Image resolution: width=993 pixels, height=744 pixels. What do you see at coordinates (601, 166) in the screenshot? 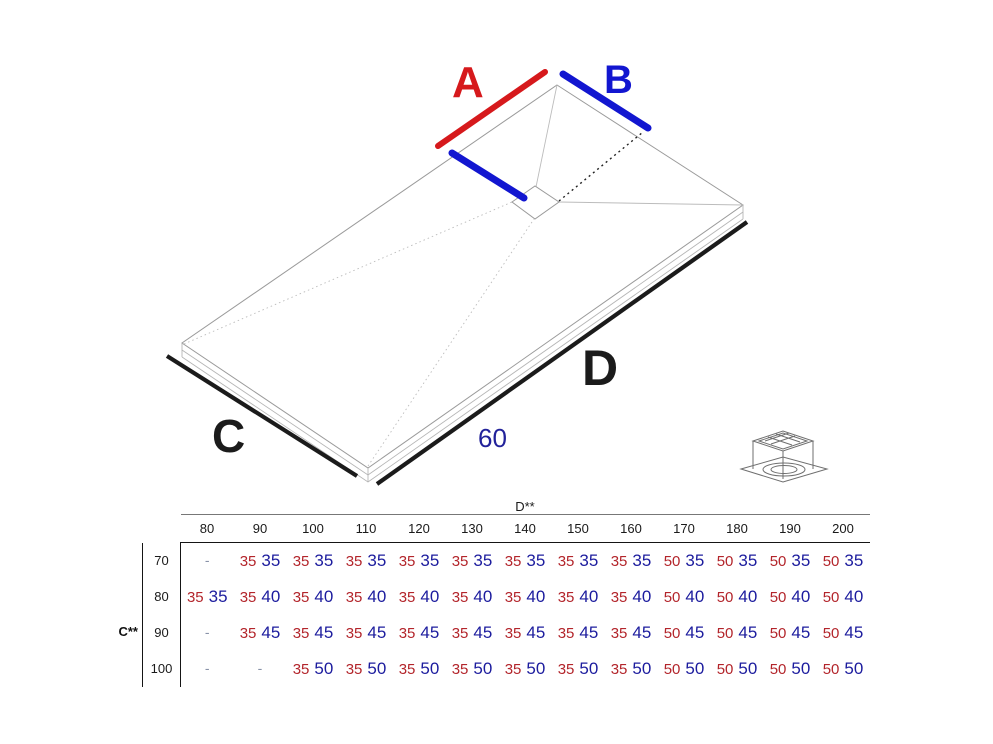
I see `drain-measure-dashed-line` at bounding box center [601, 166].